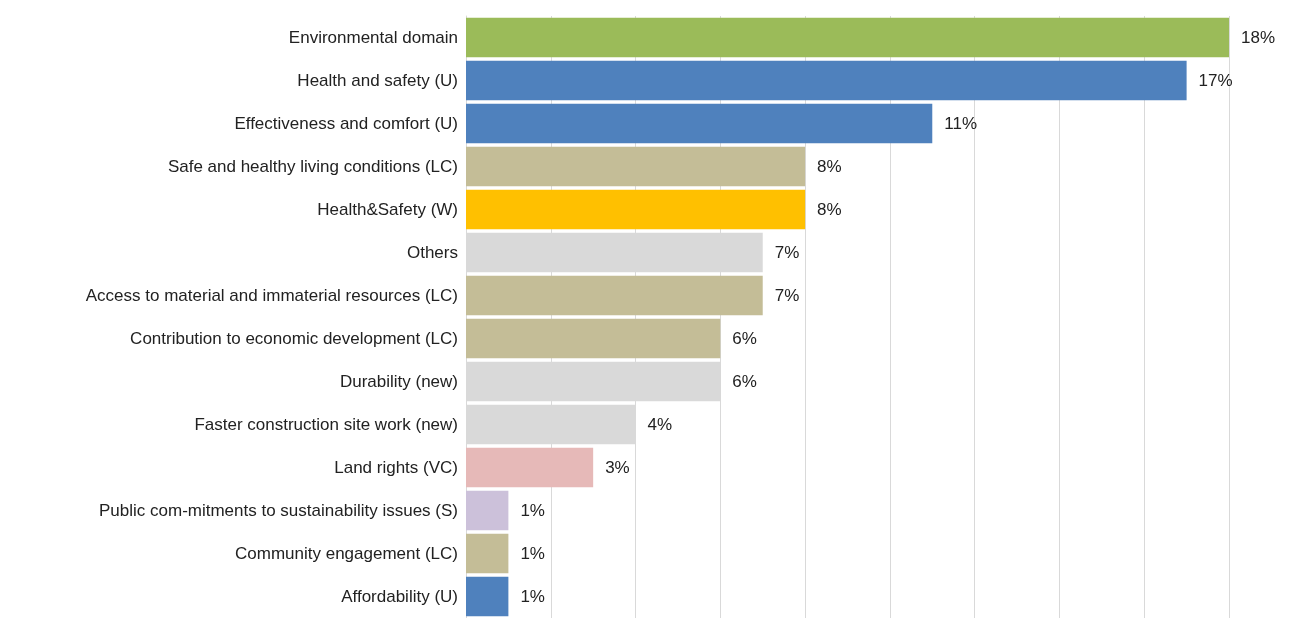 The width and height of the screenshot is (1309, 620). I want to click on y-tick-label: Access to material and immaterial resources (LC), so click(271, 295).